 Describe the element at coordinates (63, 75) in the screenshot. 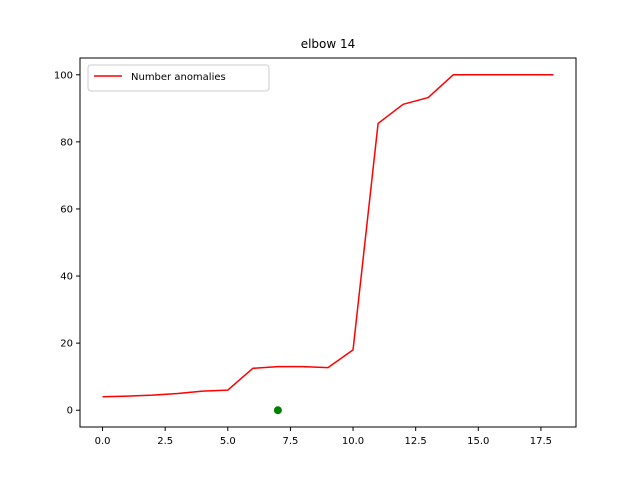

I see `y-tick-label: 100` at that location.